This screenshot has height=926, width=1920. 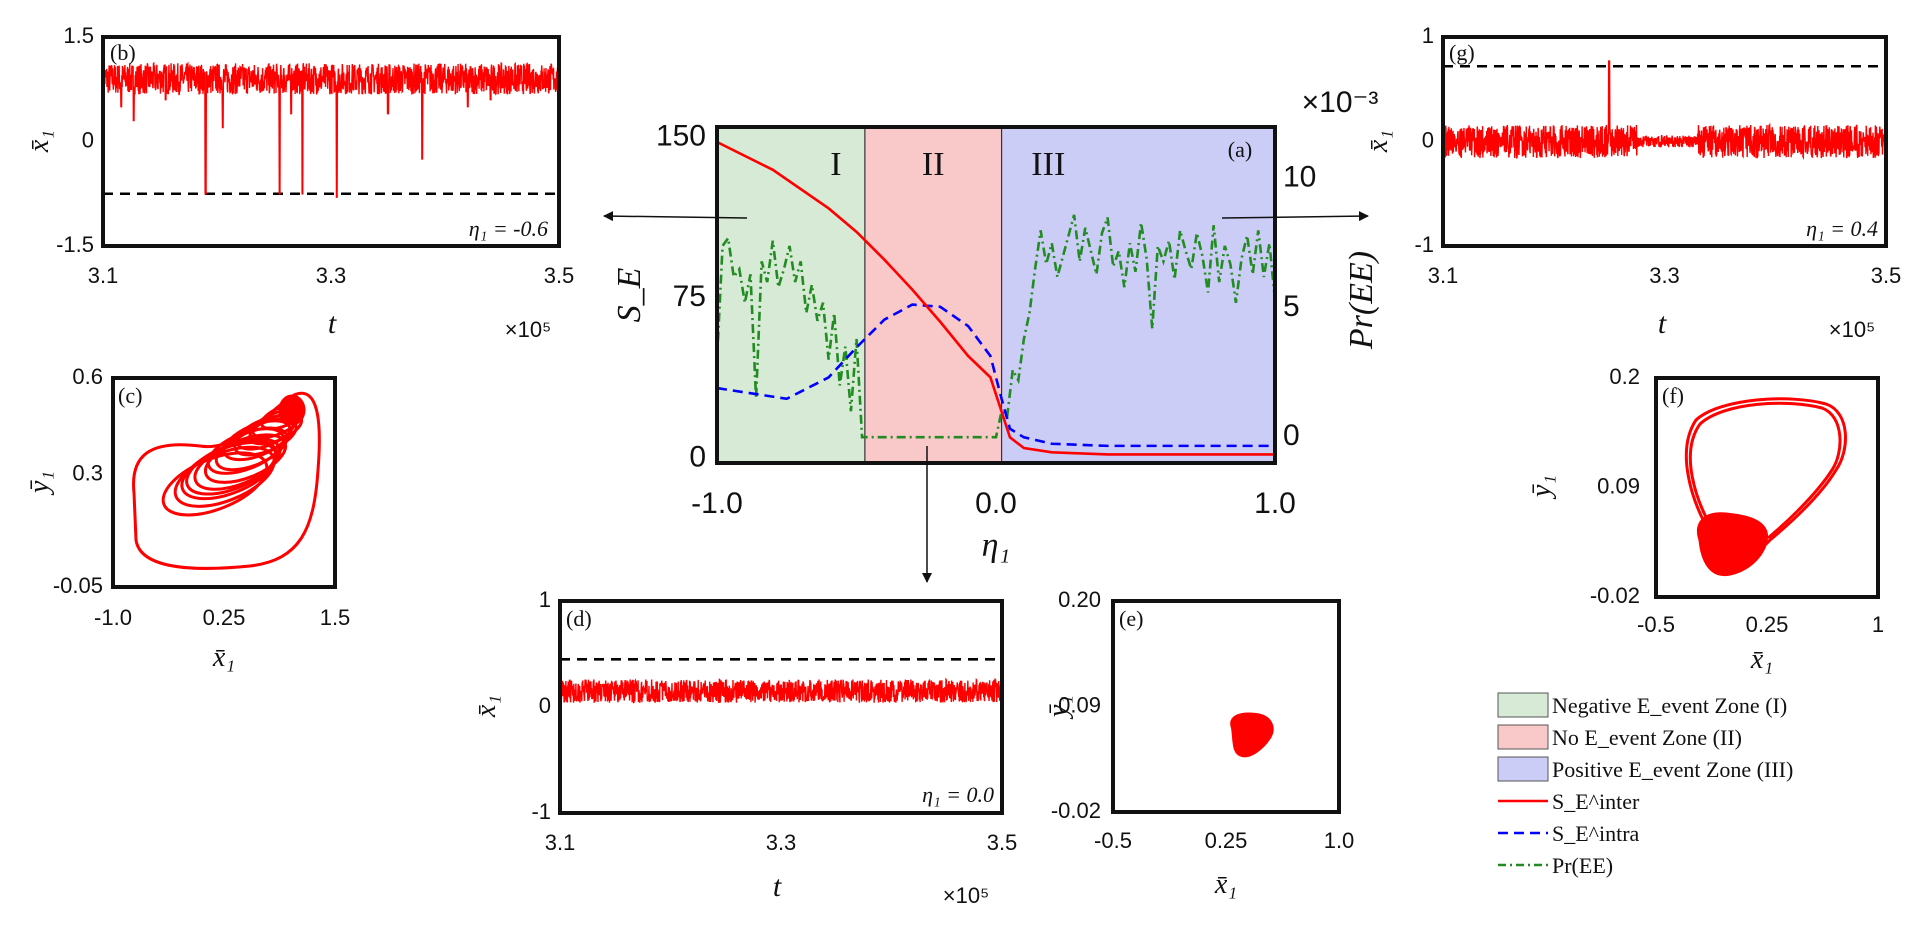 What do you see at coordinates (1462, 52) in the screenshot?
I see `panel-g-tag: (g)` at bounding box center [1462, 52].